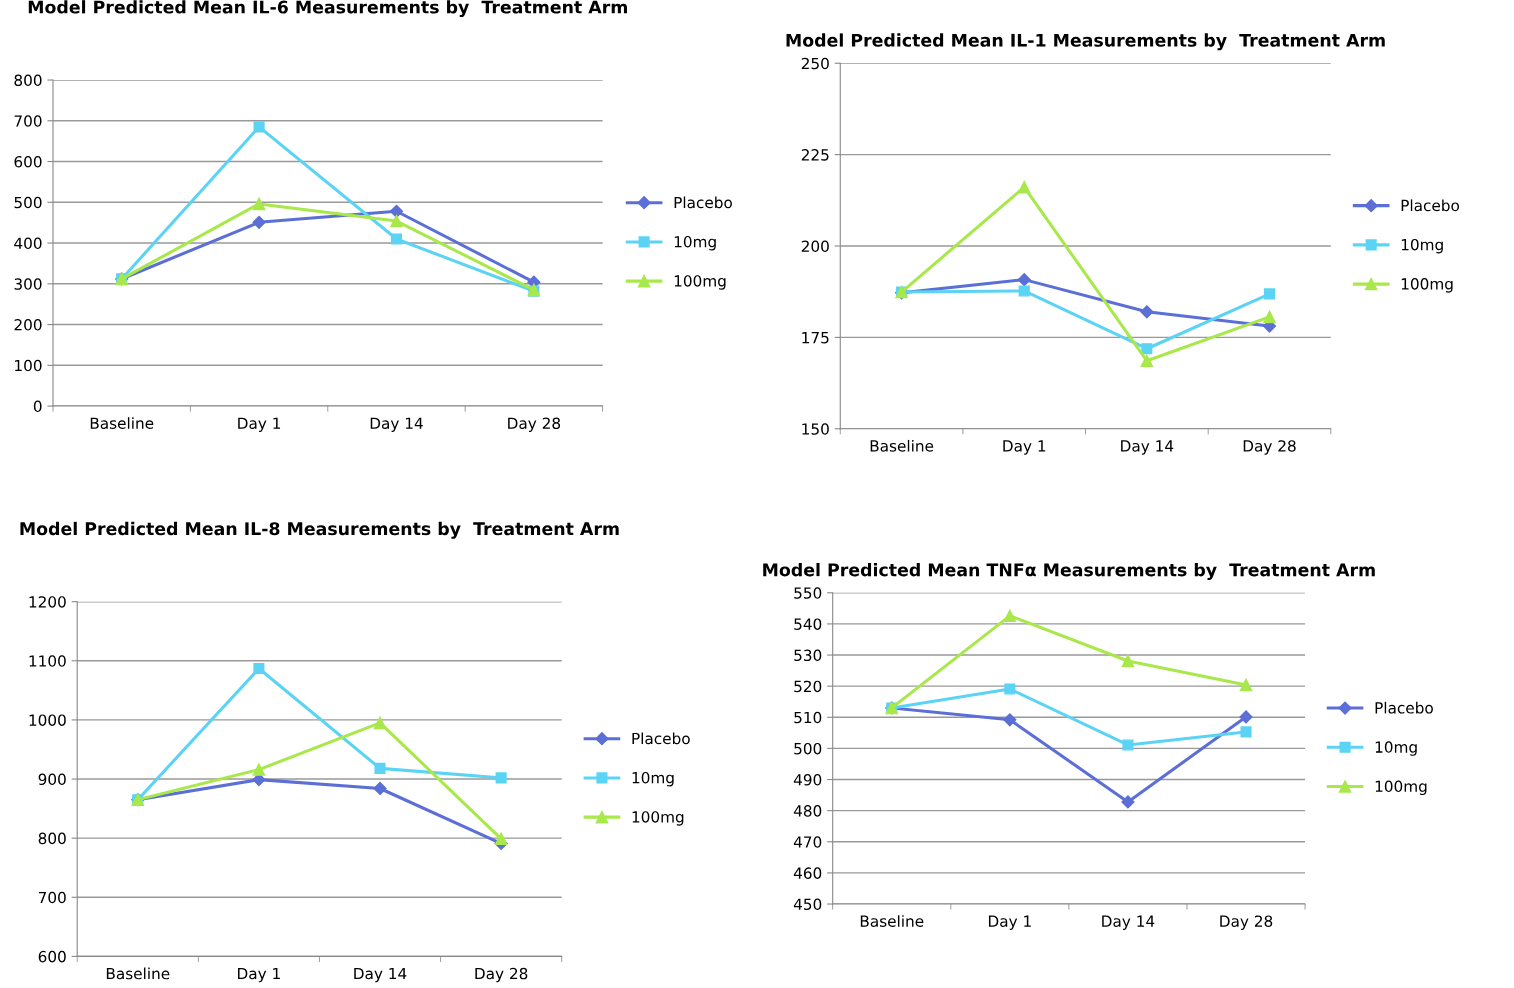 The width and height of the screenshot is (1514, 988). What do you see at coordinates (28, 365) in the screenshot?
I see `y-tick-label: 100` at bounding box center [28, 365].